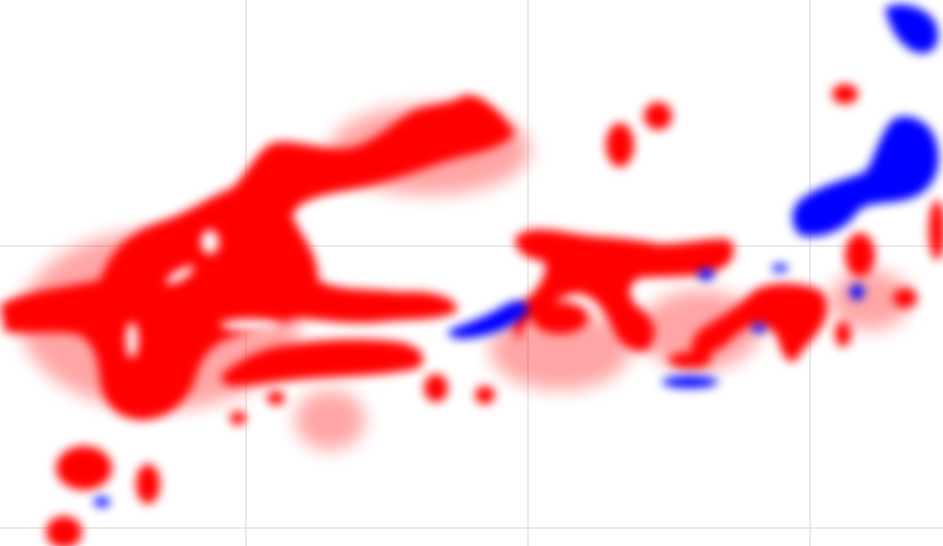 Image resolution: width=943 pixels, height=546 pixels. Describe the element at coordinates (203, 294) in the screenshot. I see `red-gaps` at that location.